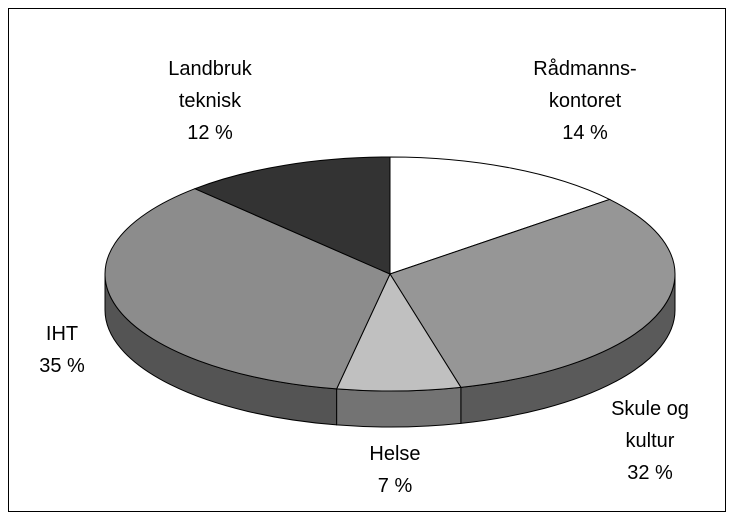 Image resolution: width=734 pixels, height=520 pixels. What do you see at coordinates (62, 366) in the screenshot?
I see `value-label: 35 %` at bounding box center [62, 366].